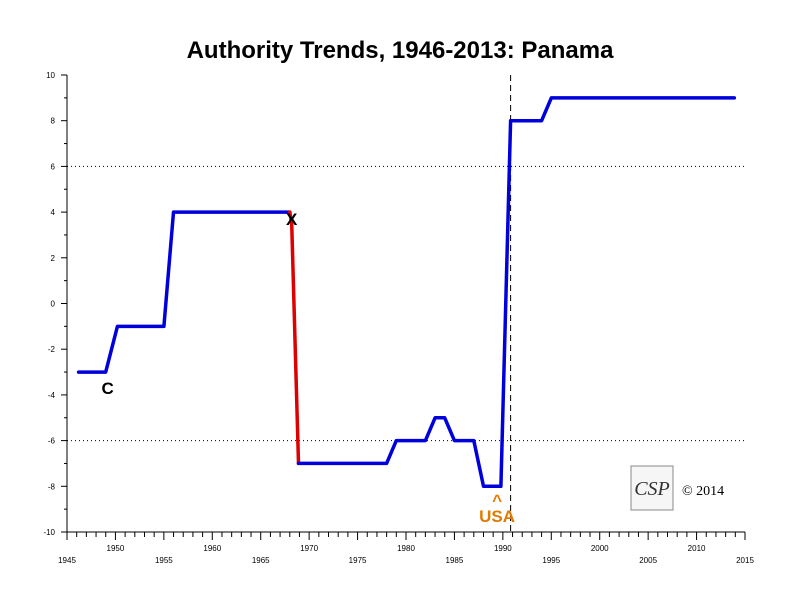 The height and width of the screenshot is (600, 800). What do you see at coordinates (292, 219) in the screenshot?
I see `annotation-1: X` at bounding box center [292, 219].